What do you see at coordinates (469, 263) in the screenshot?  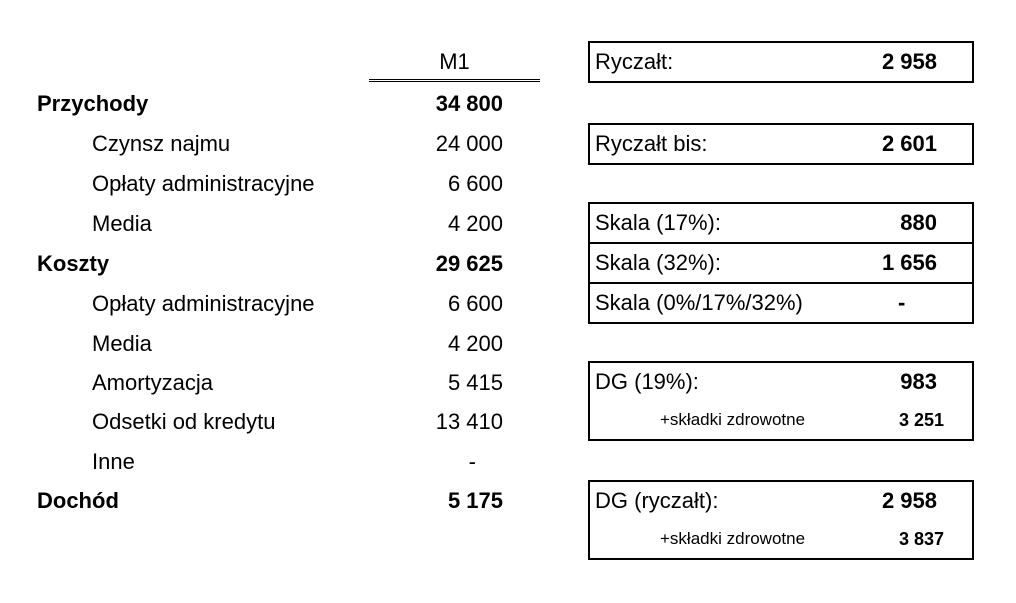 I see `row-value: 29 625` at bounding box center [469, 263].